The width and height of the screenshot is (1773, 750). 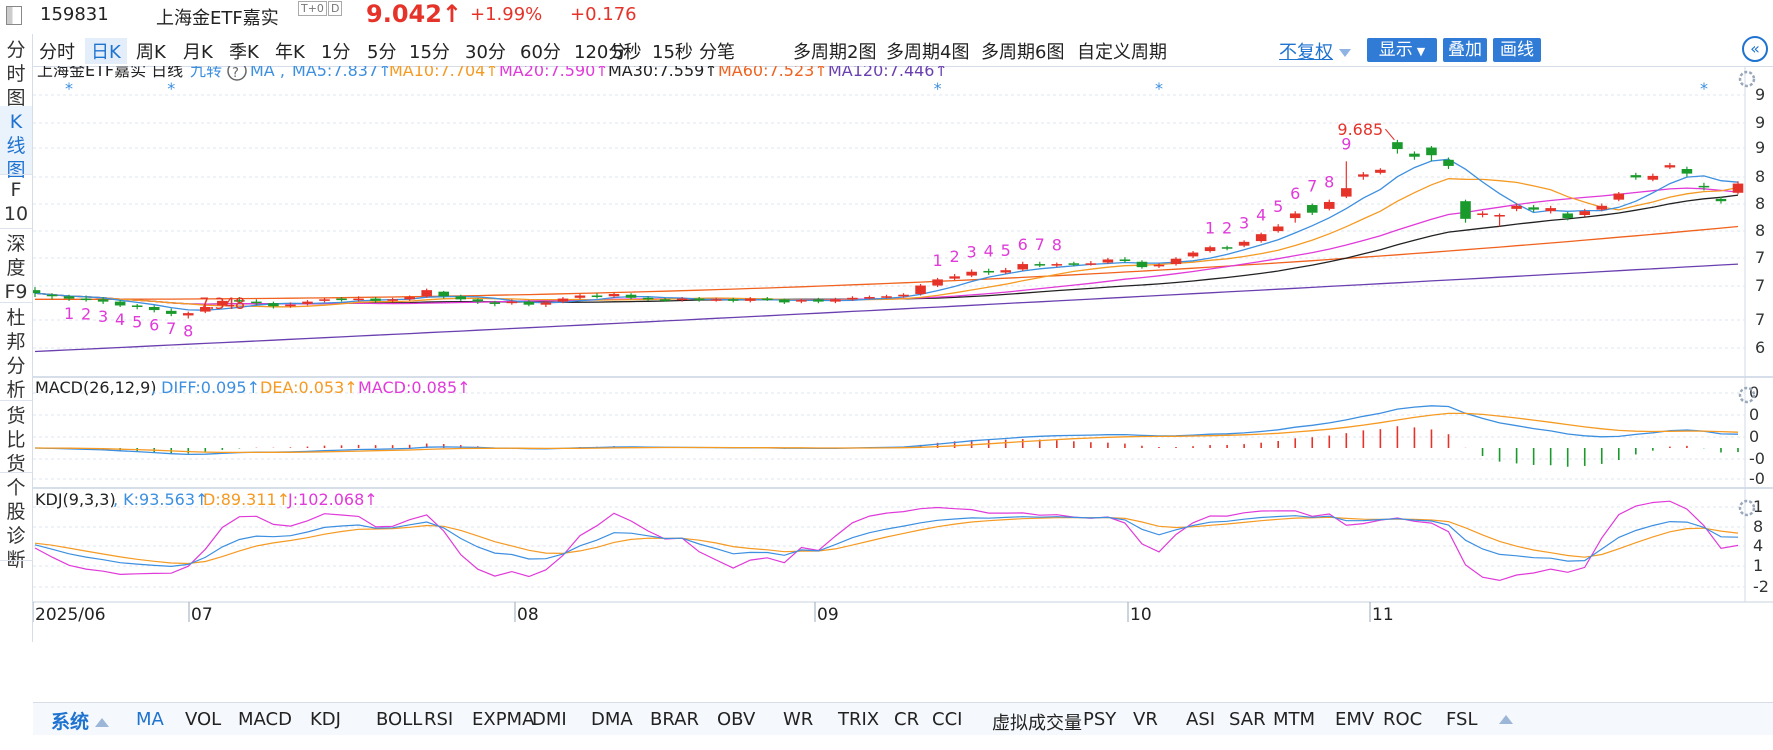 I want to click on period-tab-11: 120分, so click(x=600, y=52).